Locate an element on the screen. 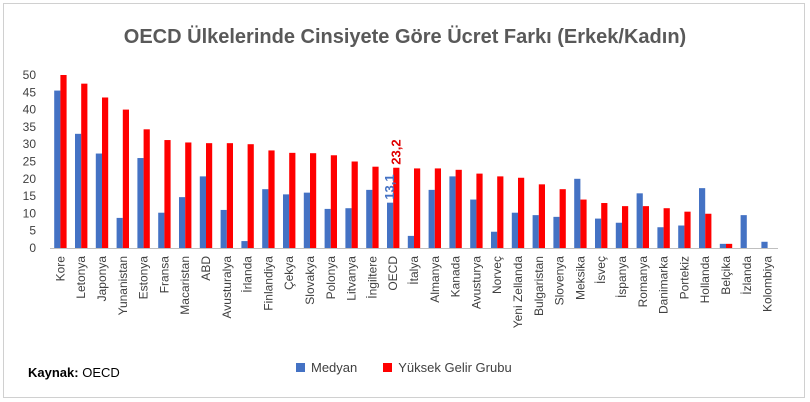 The image size is (810, 402). x-tick-label: İrlanda is located at coordinates (248, 274).